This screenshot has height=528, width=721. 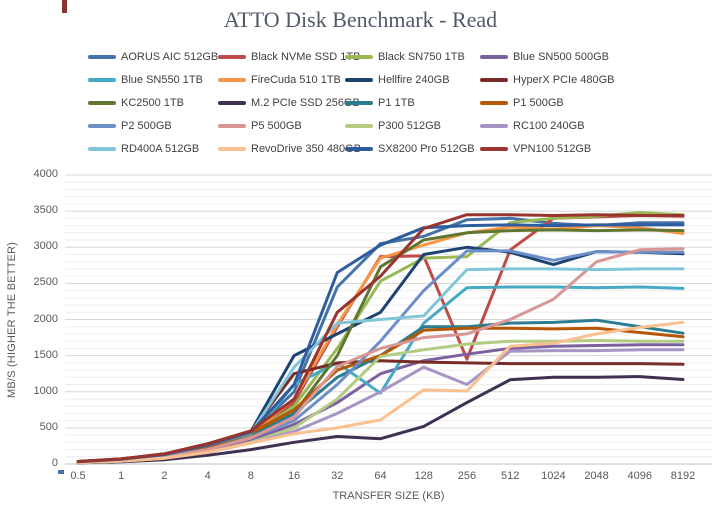 What do you see at coordinates (640, 476) in the screenshot?
I see `x-tick-label: 4096` at bounding box center [640, 476].